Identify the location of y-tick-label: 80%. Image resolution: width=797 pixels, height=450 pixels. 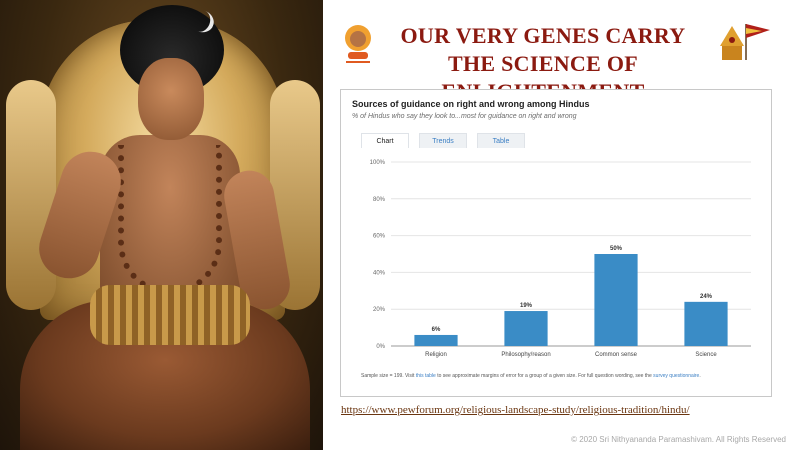
(379, 200).